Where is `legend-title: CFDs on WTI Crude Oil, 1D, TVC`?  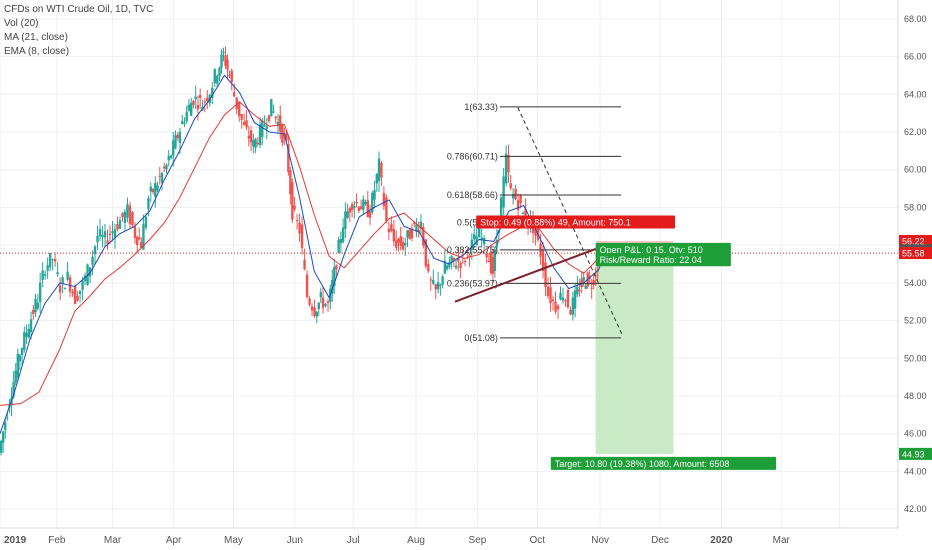
legend-title: CFDs on WTI Crude Oil, 1D, TVC is located at coordinates (79, 9).